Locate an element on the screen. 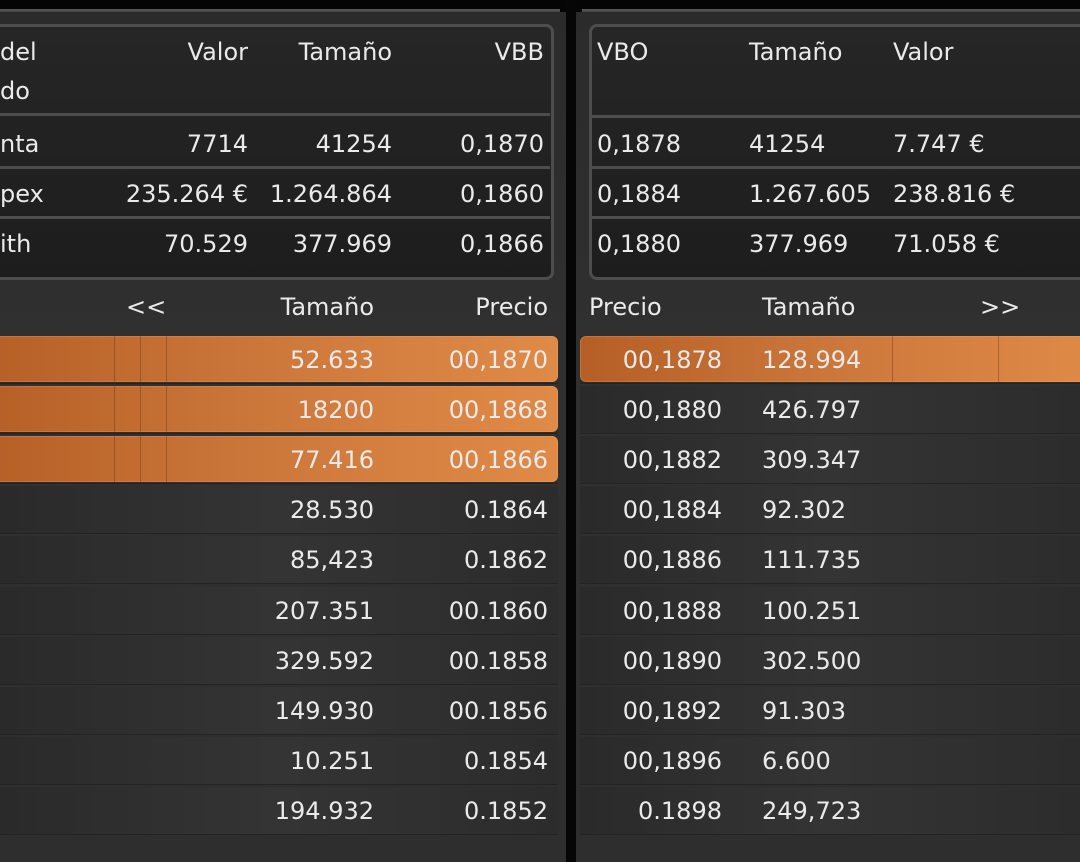 The image size is (1080, 862). ask-size: 309.347 is located at coordinates (812, 460).